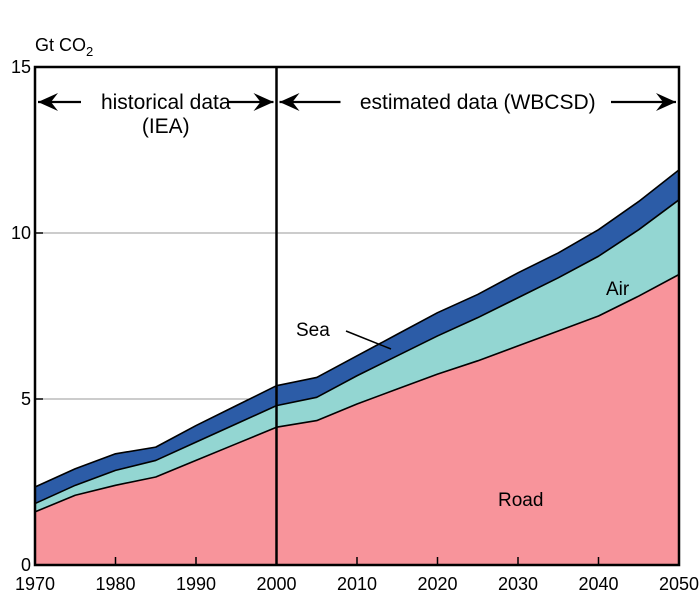  I want to click on historical-source-label: (IEA), so click(166, 126).